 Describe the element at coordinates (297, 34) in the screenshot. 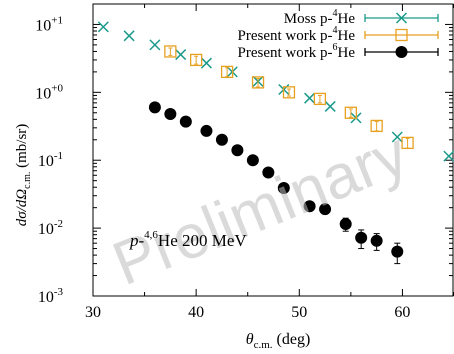

I see `legend-label: Present work p-4He` at that location.